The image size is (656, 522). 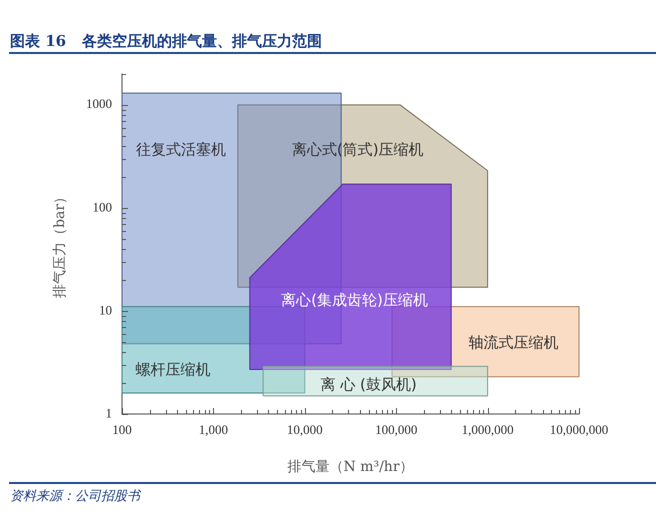 What do you see at coordinates (122, 430) in the screenshot?
I see `x-tick-label: 100` at bounding box center [122, 430].